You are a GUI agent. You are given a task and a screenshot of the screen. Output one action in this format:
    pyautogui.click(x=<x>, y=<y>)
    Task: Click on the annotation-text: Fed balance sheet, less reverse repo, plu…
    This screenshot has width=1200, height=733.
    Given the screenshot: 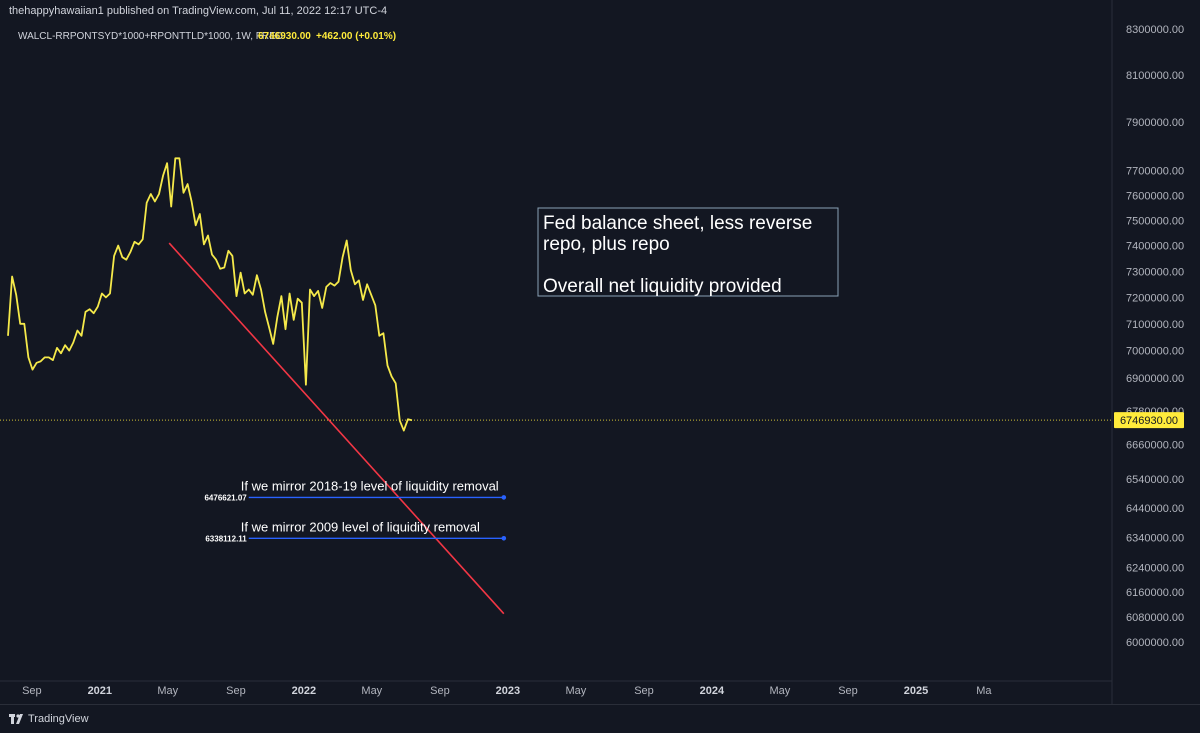 What is the action you would take?
    pyautogui.click(x=677, y=255)
    